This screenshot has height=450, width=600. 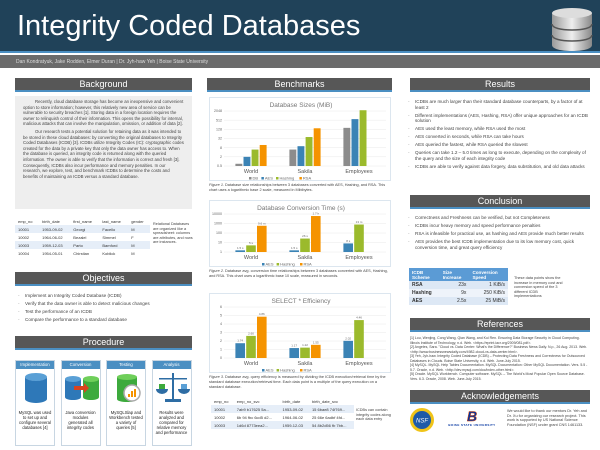 What do you see at coordinates (111, 221) in the screenshot?
I see `column-header: last_name` at bounding box center [111, 221].